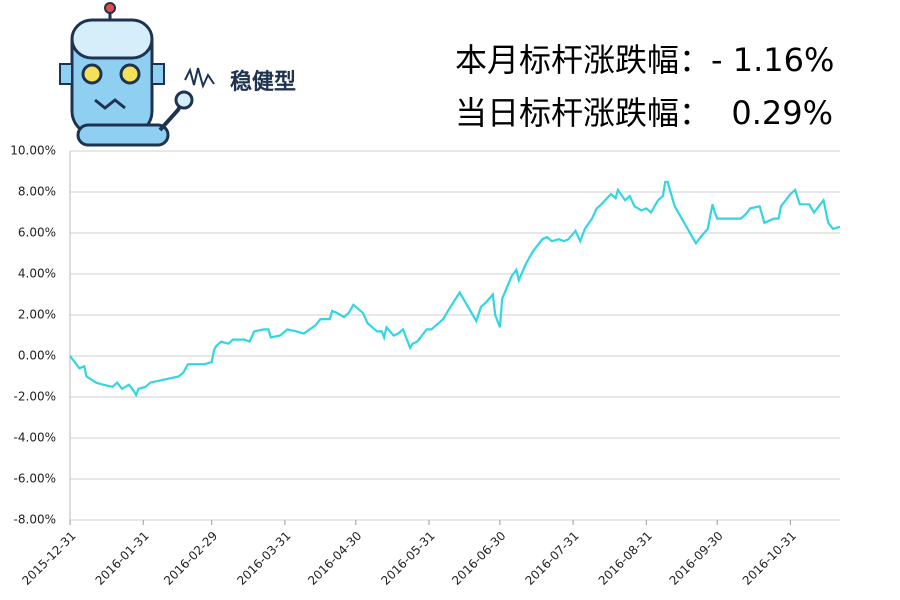  I want to click on y-tick-label: -4.00%, so click(35, 438).